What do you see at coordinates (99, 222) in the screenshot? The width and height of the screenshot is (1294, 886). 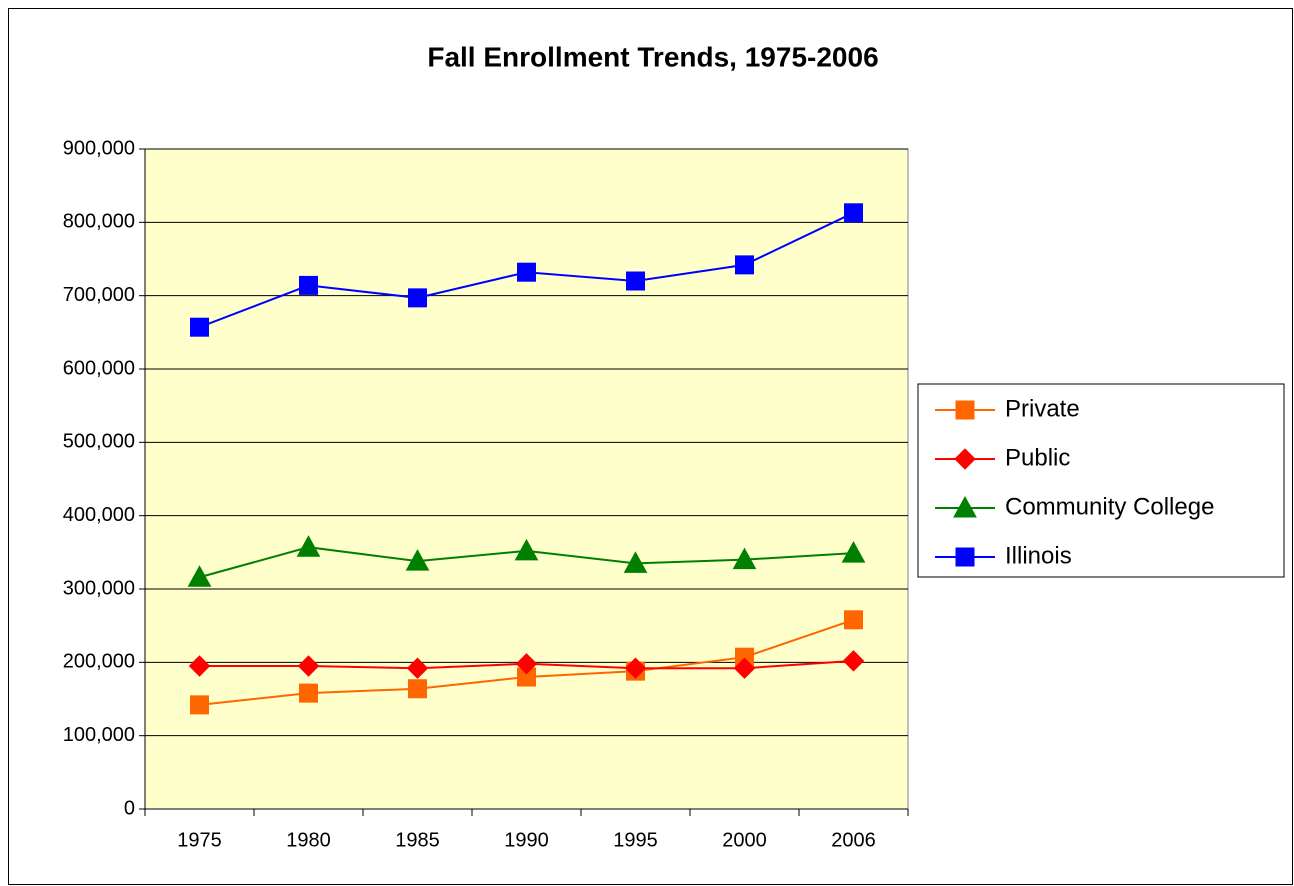 I see `y-tick-label: 800,000` at bounding box center [99, 222].